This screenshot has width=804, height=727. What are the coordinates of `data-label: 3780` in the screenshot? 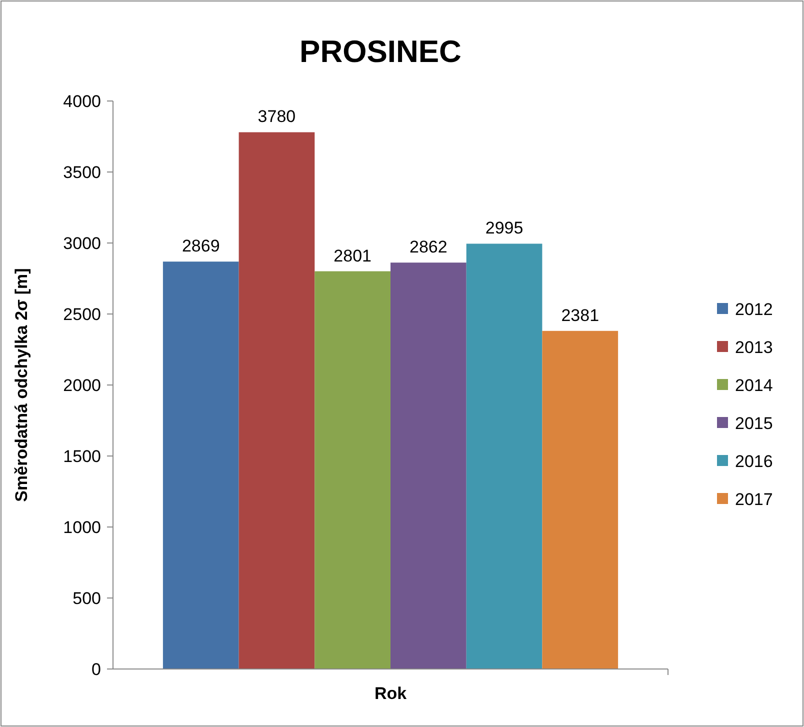 It's located at (277, 116).